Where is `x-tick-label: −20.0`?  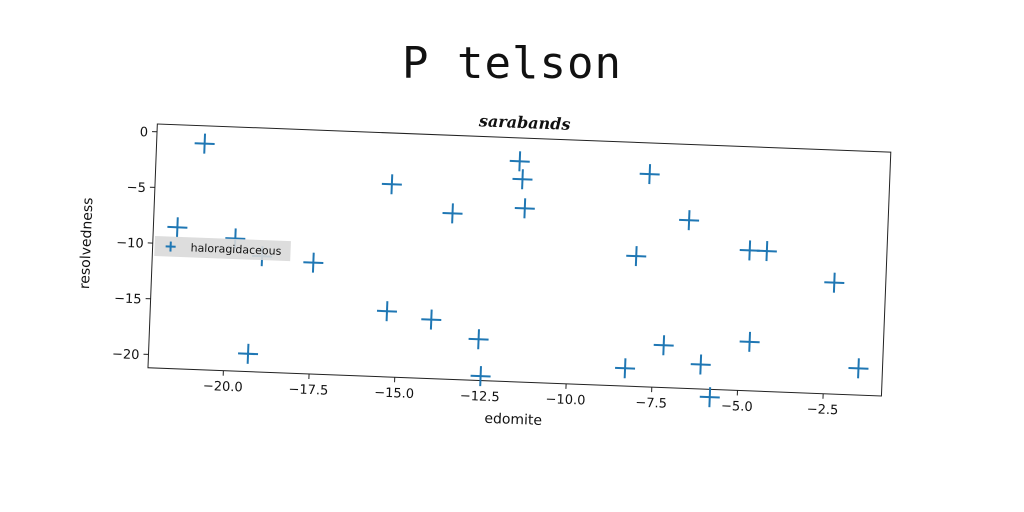 x-tick-label: −20.0 is located at coordinates (223, 387).